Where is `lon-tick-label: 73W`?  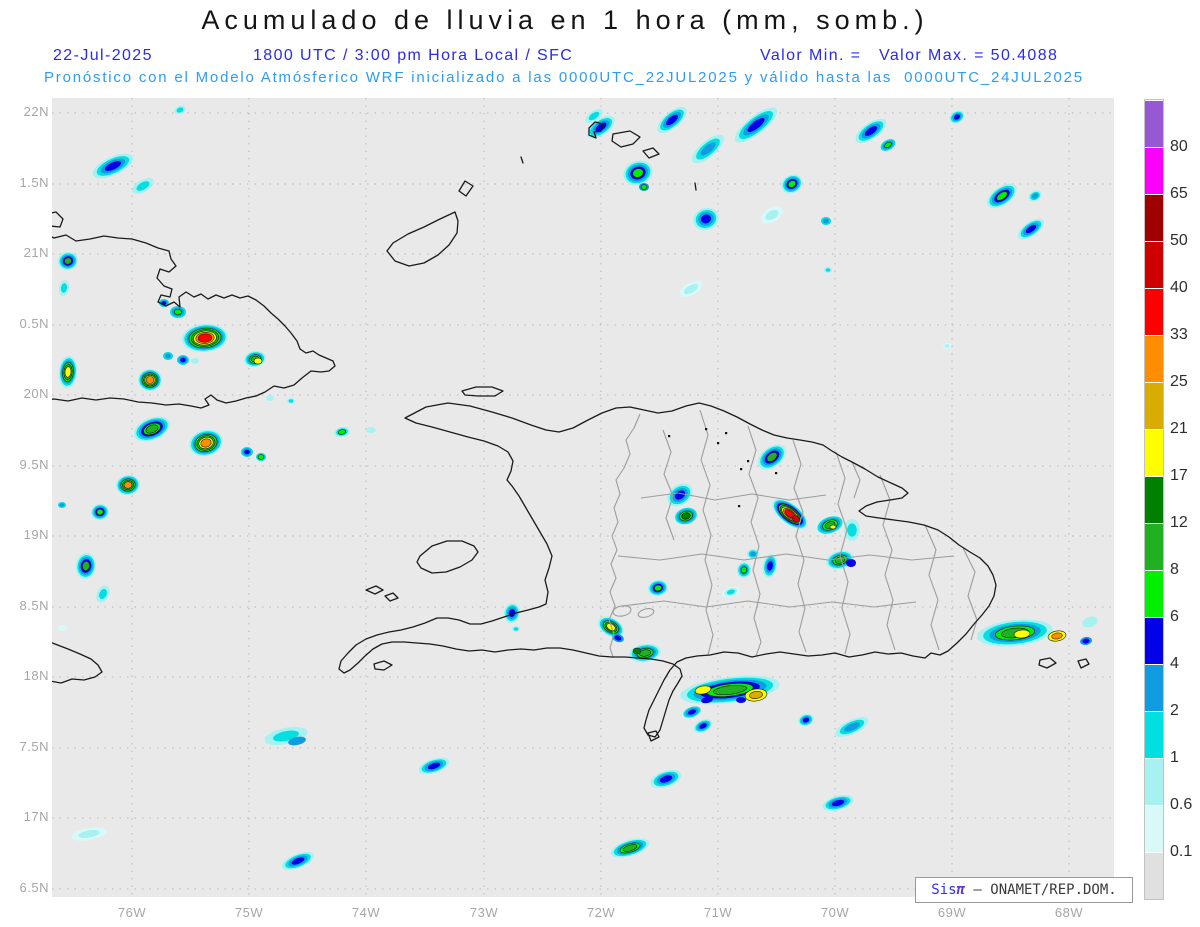
lon-tick-label: 73W is located at coordinates (484, 912).